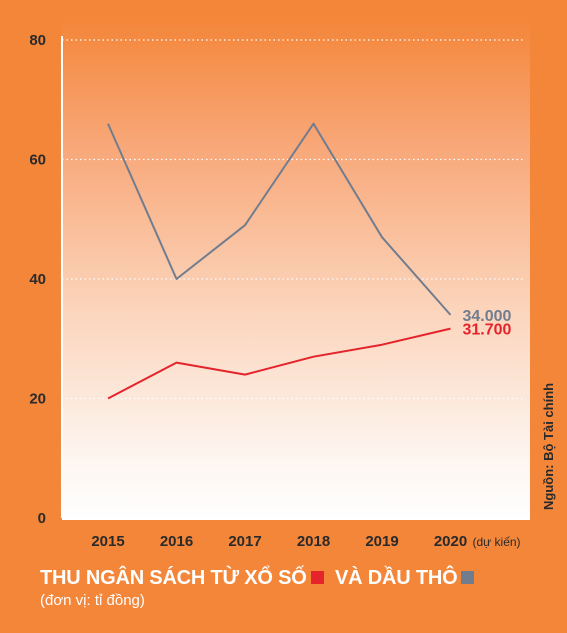 This screenshot has height=633, width=567. What do you see at coordinates (313, 541) in the screenshot?
I see `x-tick-2018: 2018` at bounding box center [313, 541].